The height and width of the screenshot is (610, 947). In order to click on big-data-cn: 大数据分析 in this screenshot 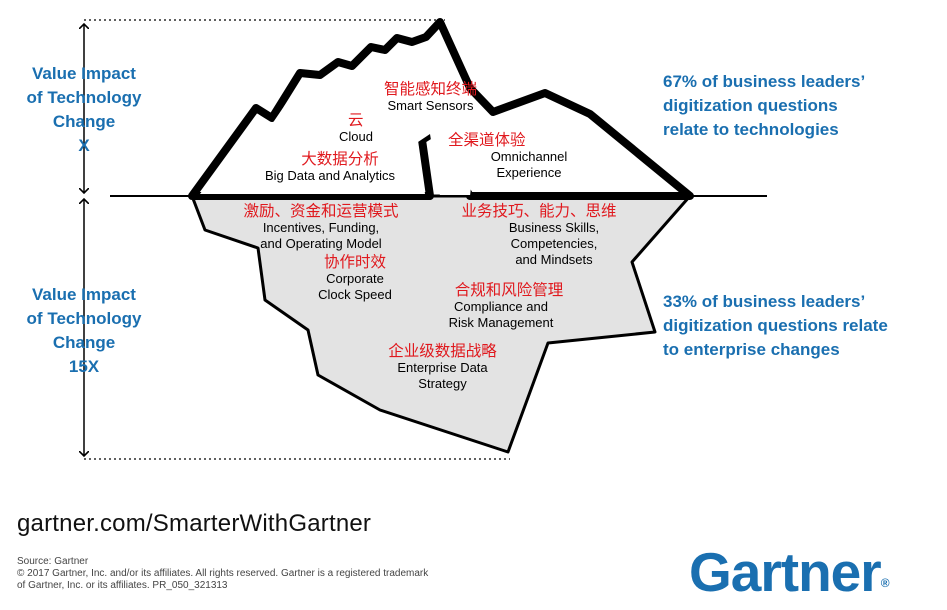, I will do `click(340, 159)`.